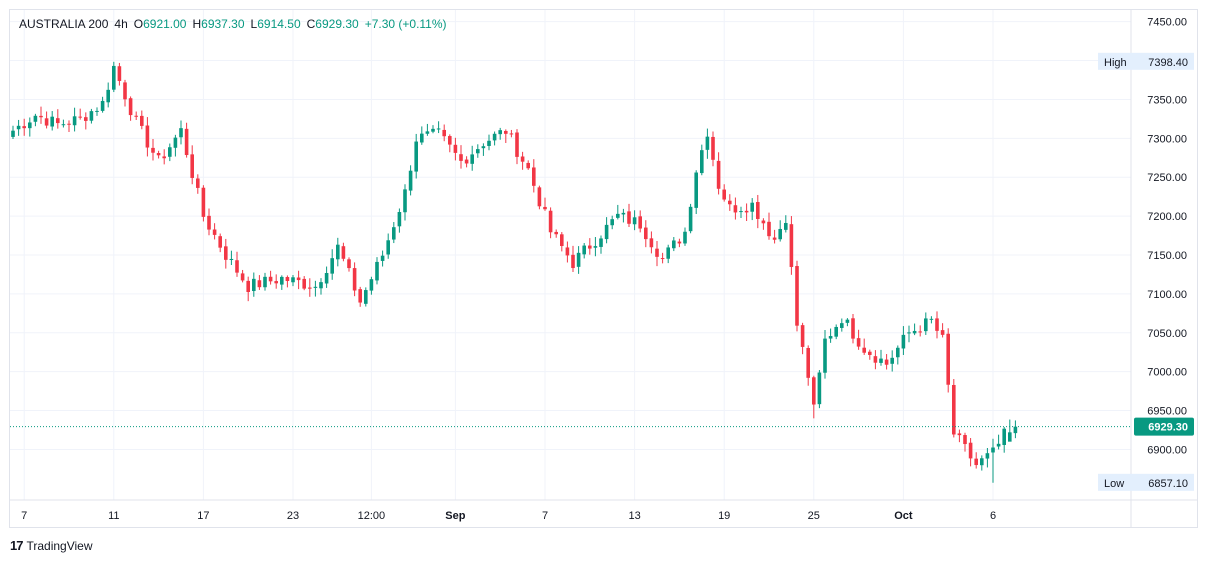  I want to click on time-tick-label: 11, so click(113, 516).